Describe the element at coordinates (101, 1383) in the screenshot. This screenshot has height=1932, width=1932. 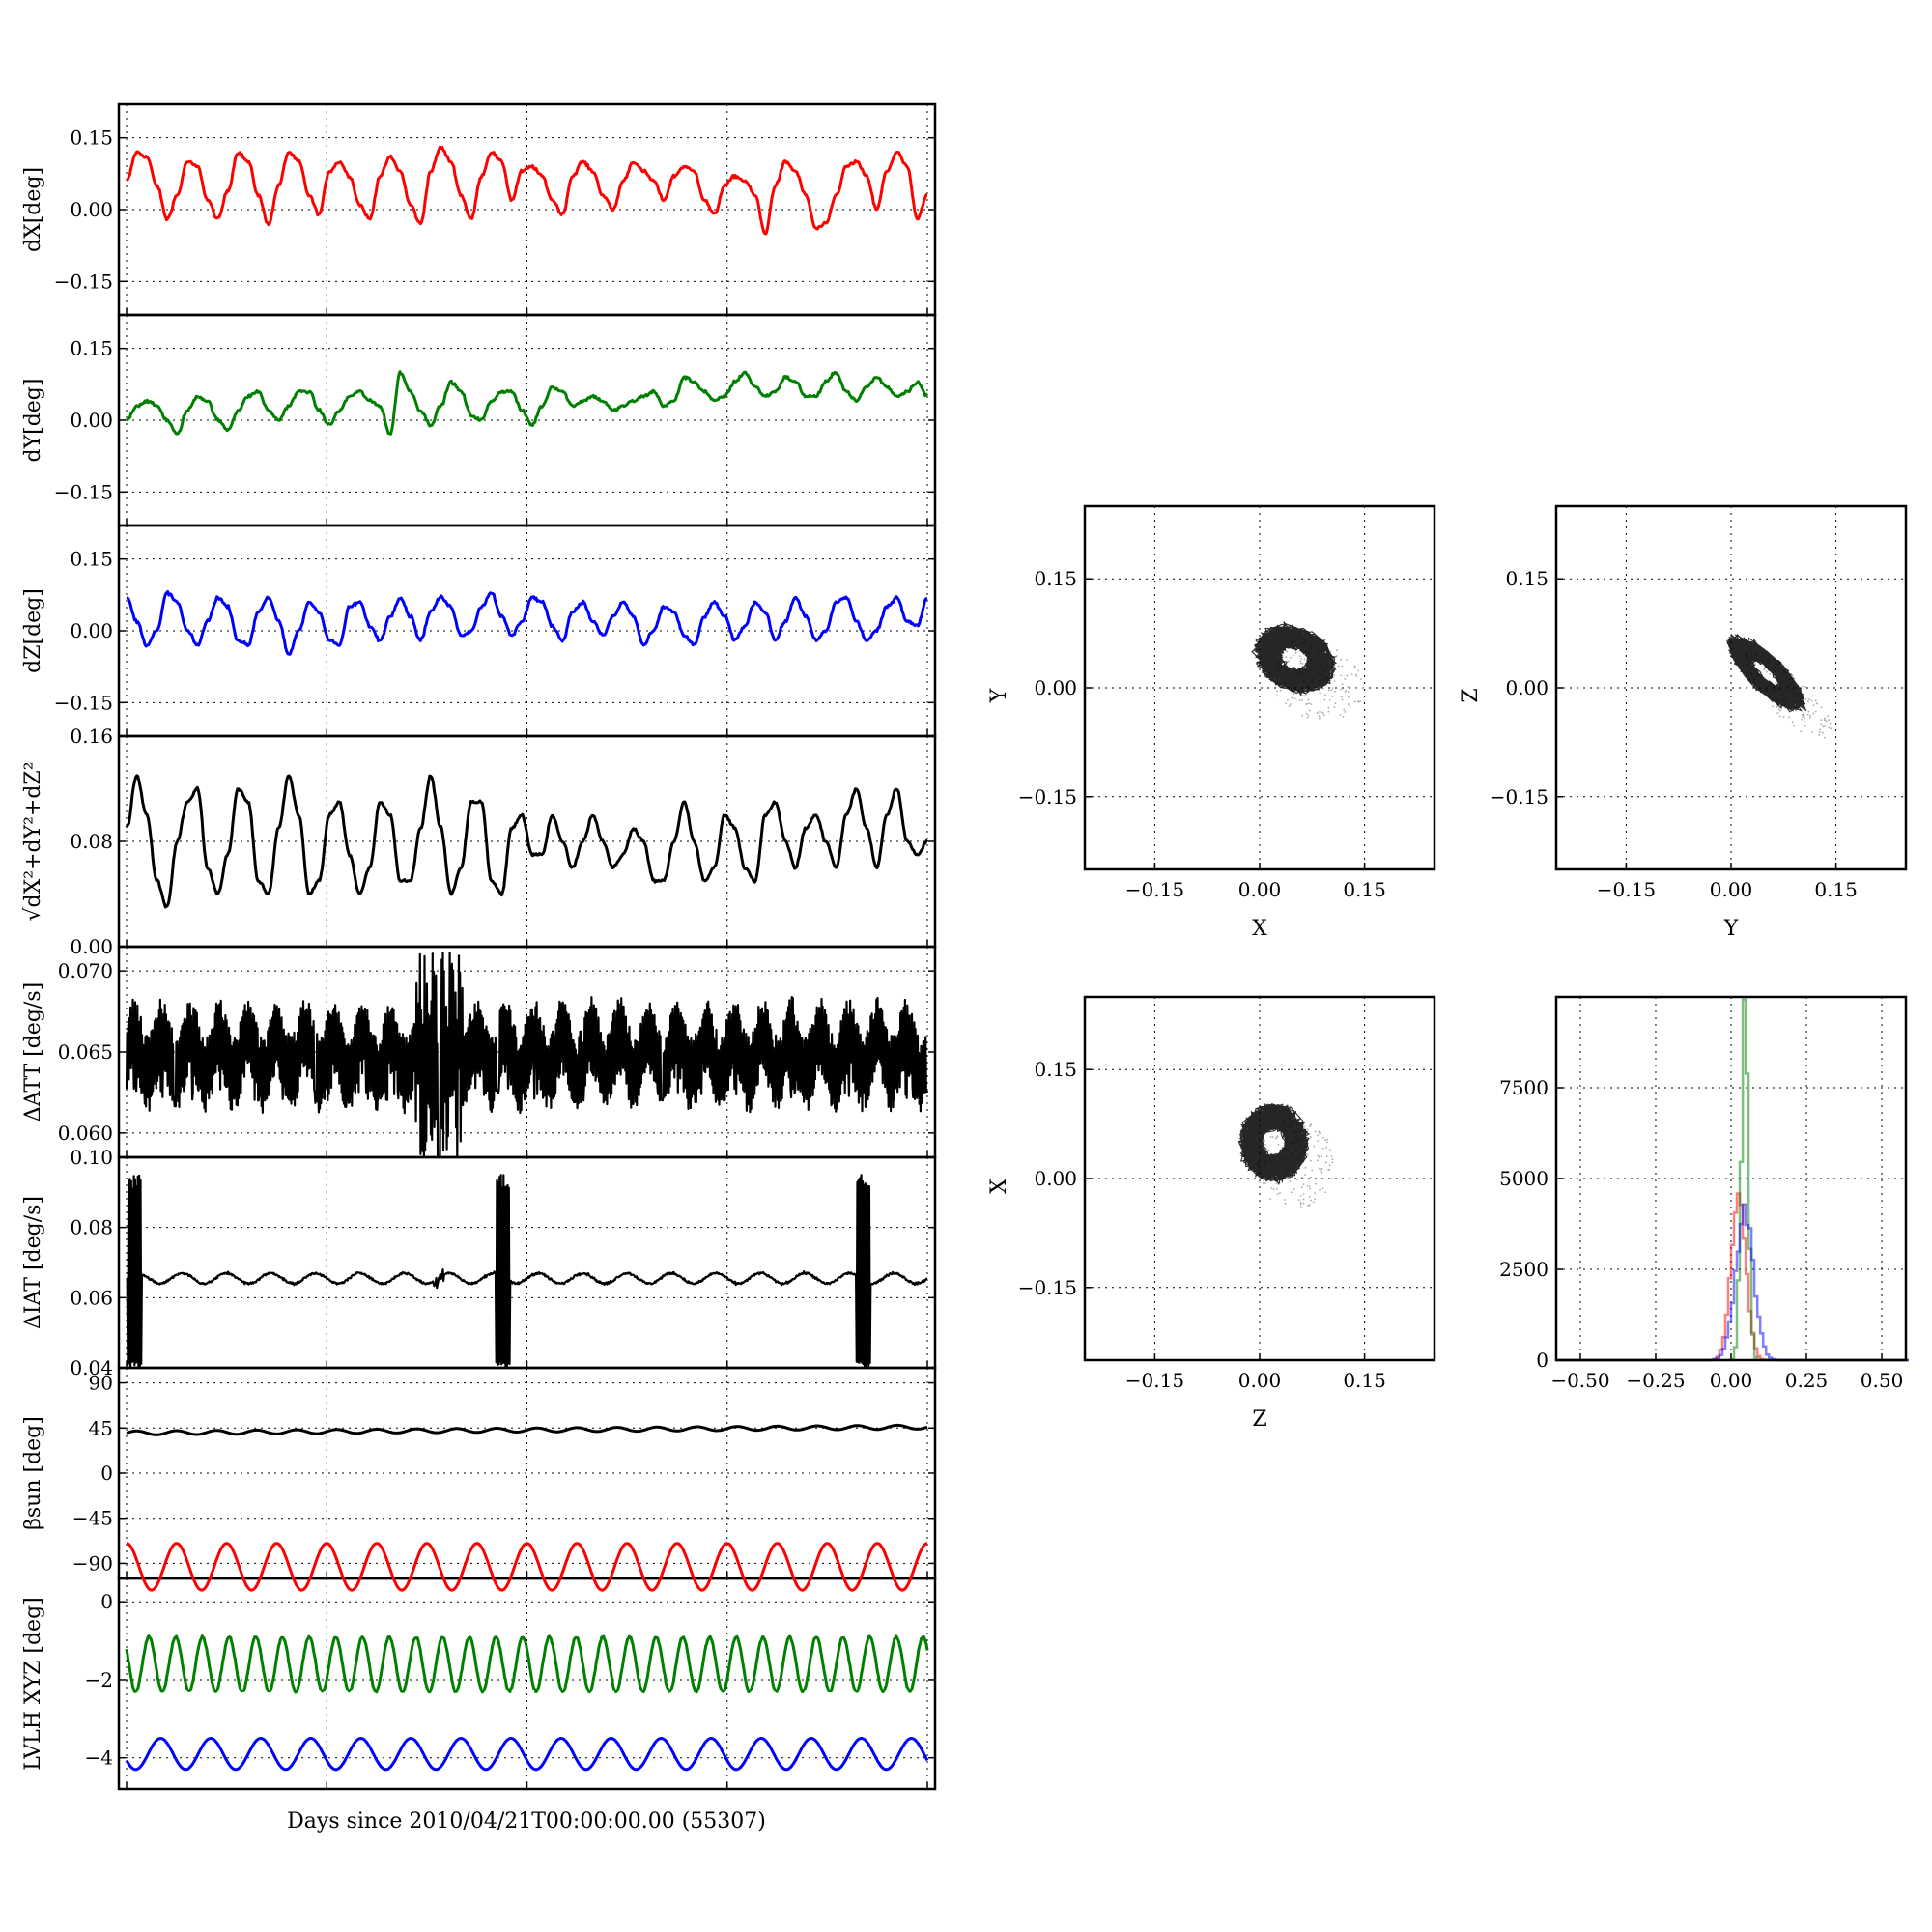
I see `y-tick-label: 90` at that location.